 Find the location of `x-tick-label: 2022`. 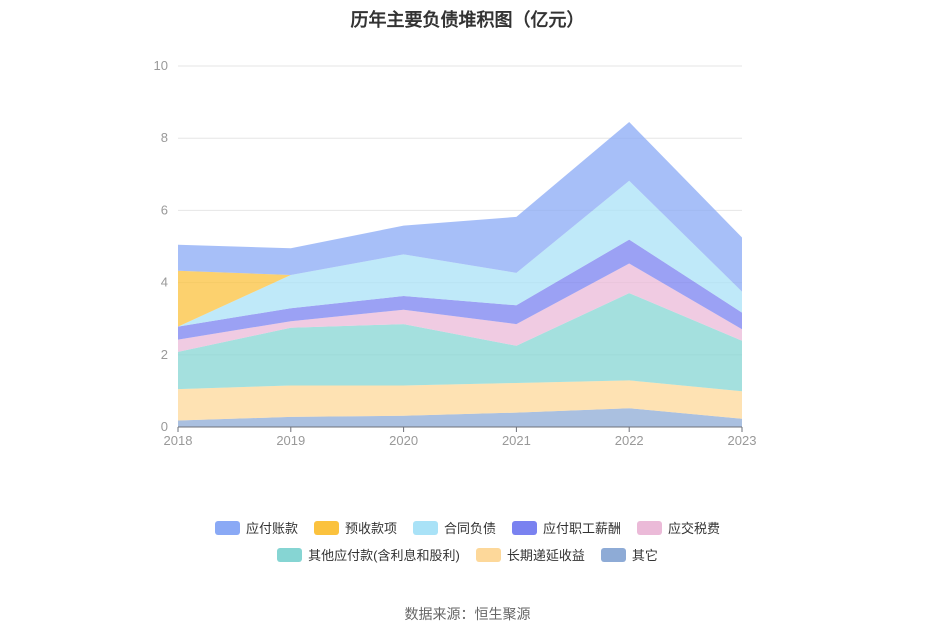

x-tick-label: 2022 is located at coordinates (629, 440).